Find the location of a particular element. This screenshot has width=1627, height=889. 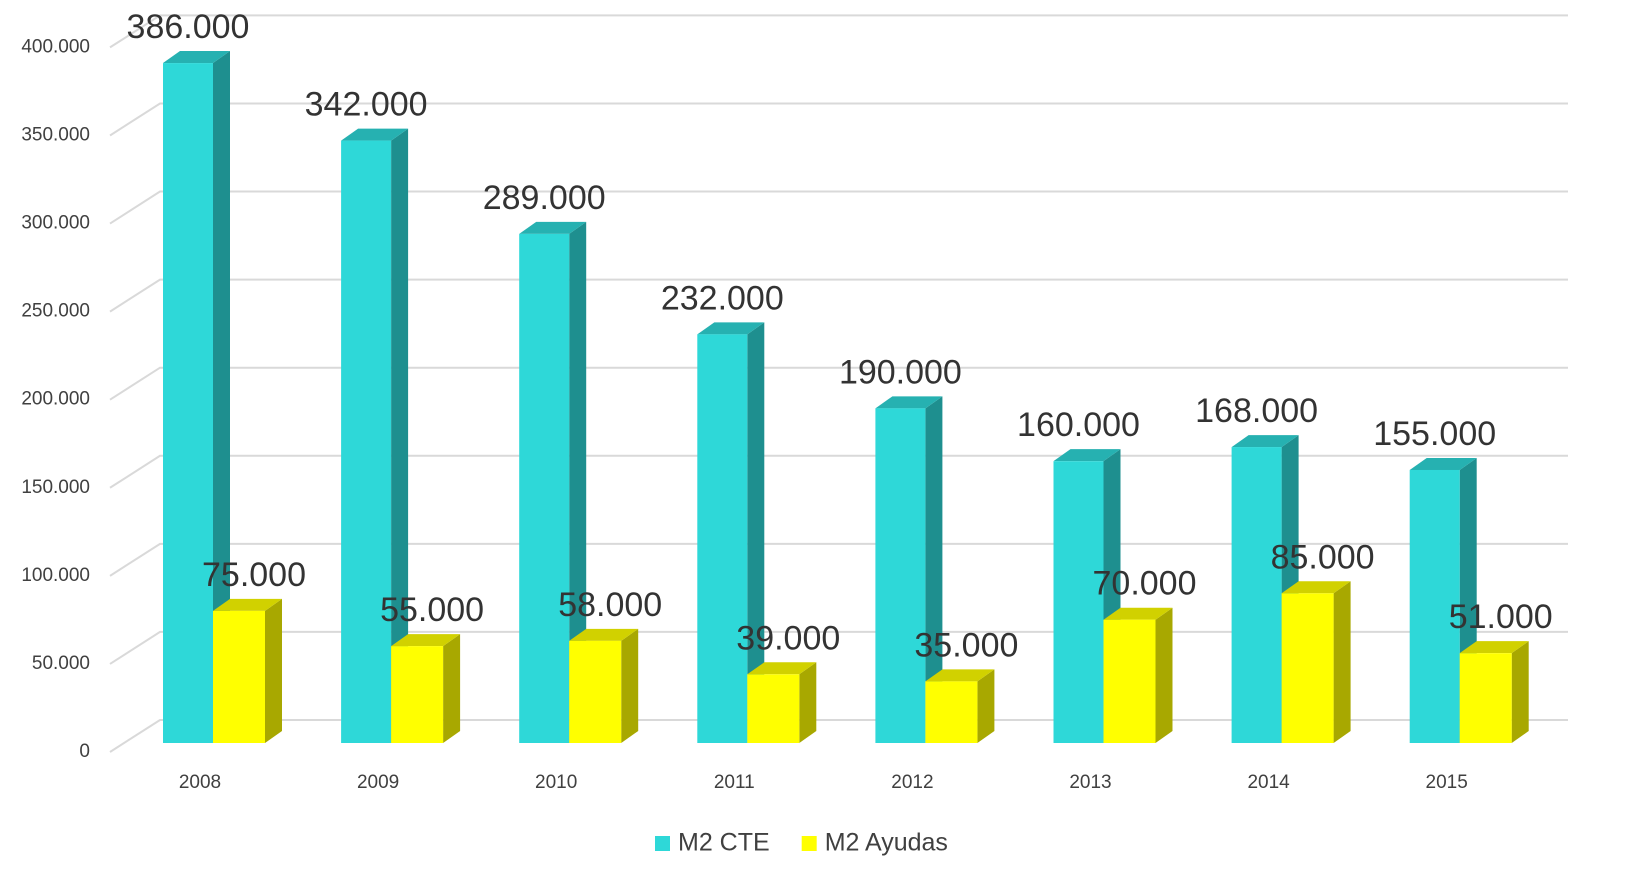

value-label: 168.000 is located at coordinates (1256, 411).